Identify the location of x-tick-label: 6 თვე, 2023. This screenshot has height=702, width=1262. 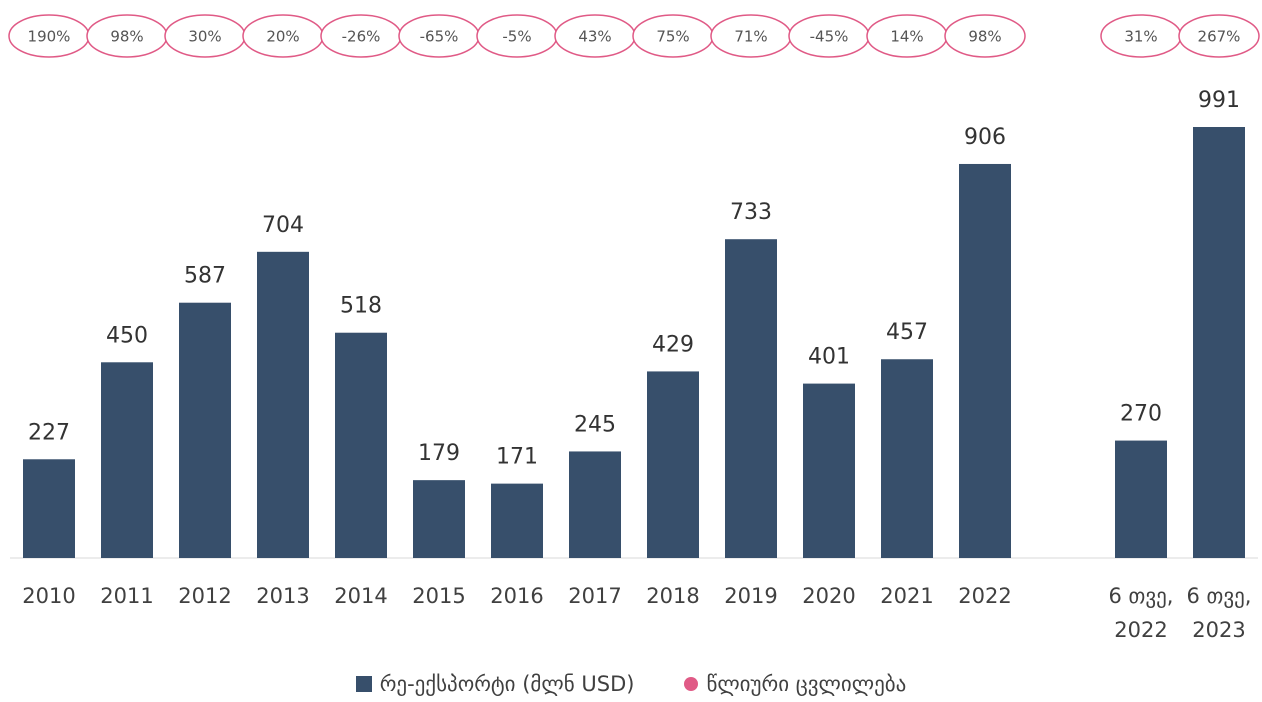
(1219, 613).